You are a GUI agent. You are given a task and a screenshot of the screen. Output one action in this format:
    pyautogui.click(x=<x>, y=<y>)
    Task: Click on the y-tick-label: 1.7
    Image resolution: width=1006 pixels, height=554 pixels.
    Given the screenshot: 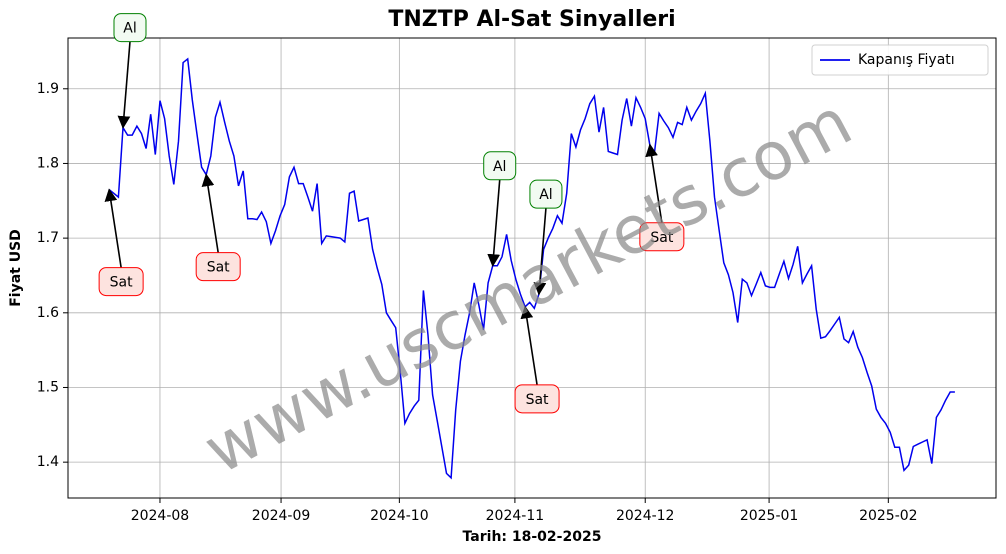 What is the action you would take?
    pyautogui.click(x=48, y=238)
    